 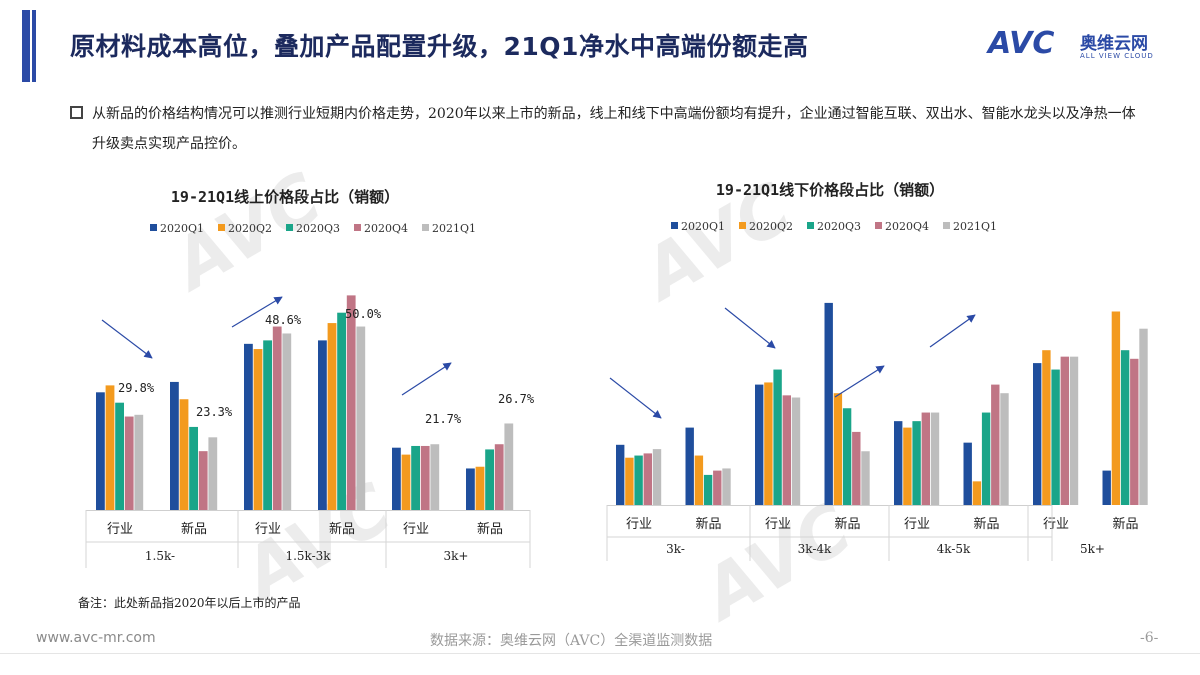 I want to click on page-number: -6-, so click(x=1149, y=638).